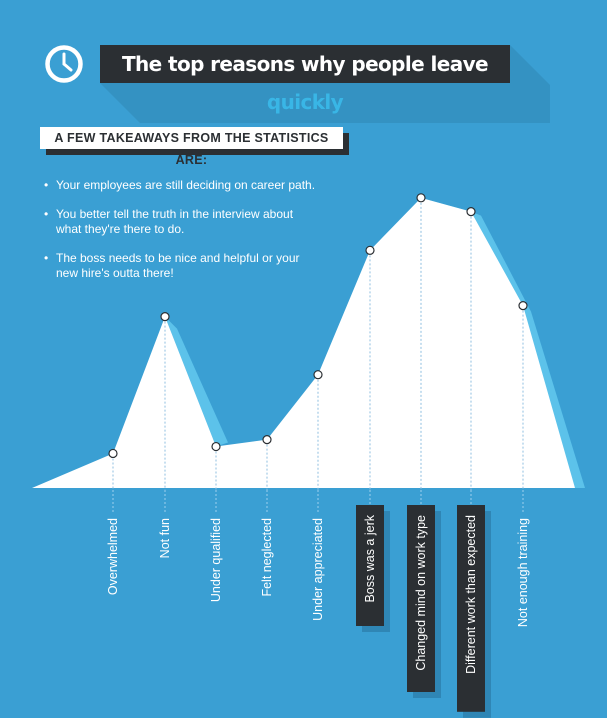 This screenshot has height=718, width=607. What do you see at coordinates (305, 79) in the screenshot?
I see `page-title: The top reasons why people leave quickly` at bounding box center [305, 79].